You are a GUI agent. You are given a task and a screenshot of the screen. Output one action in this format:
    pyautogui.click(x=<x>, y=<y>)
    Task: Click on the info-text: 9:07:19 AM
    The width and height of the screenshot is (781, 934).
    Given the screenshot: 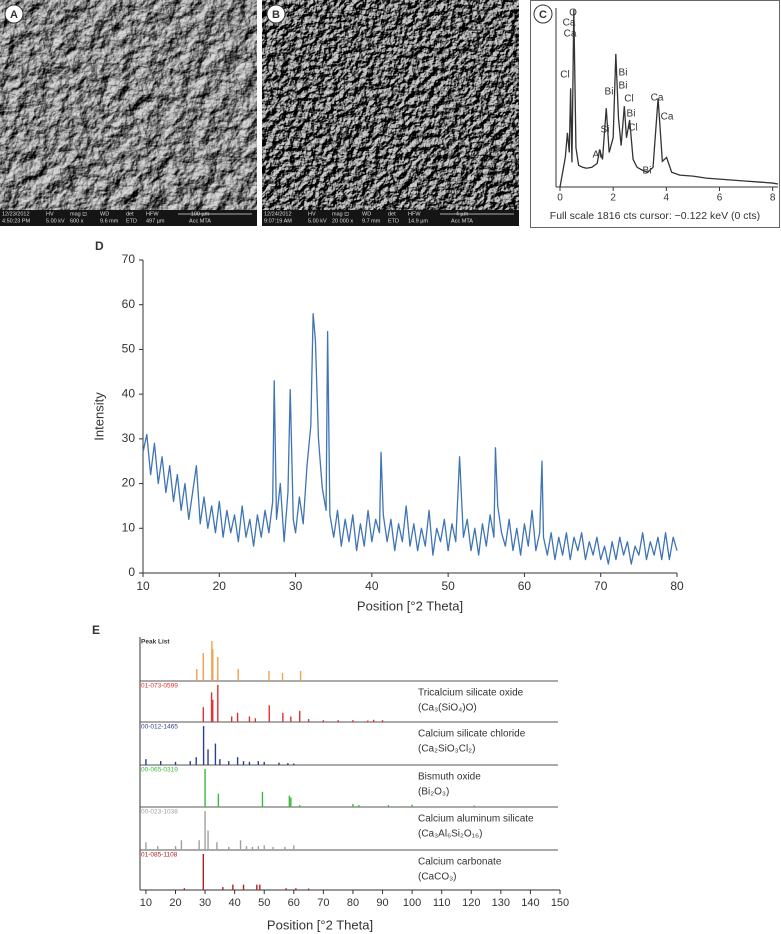 What is the action you would take?
    pyautogui.click(x=278, y=221)
    